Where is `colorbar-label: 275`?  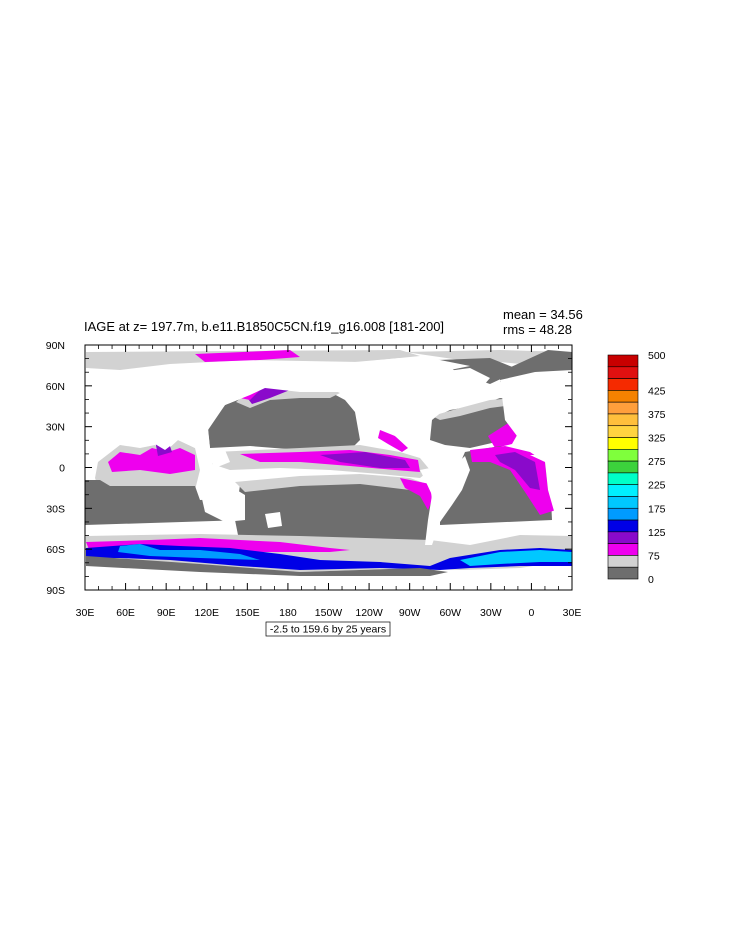 colorbar-label: 275 is located at coordinates (657, 462).